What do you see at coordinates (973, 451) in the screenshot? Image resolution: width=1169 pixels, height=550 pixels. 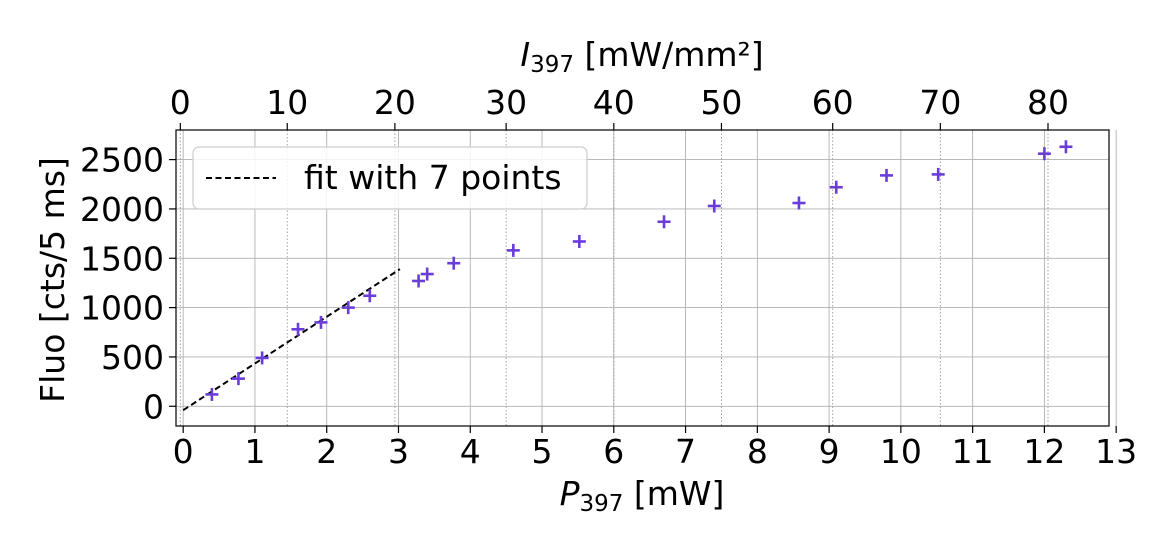 I see `x-tick-label: 11` at bounding box center [973, 451].